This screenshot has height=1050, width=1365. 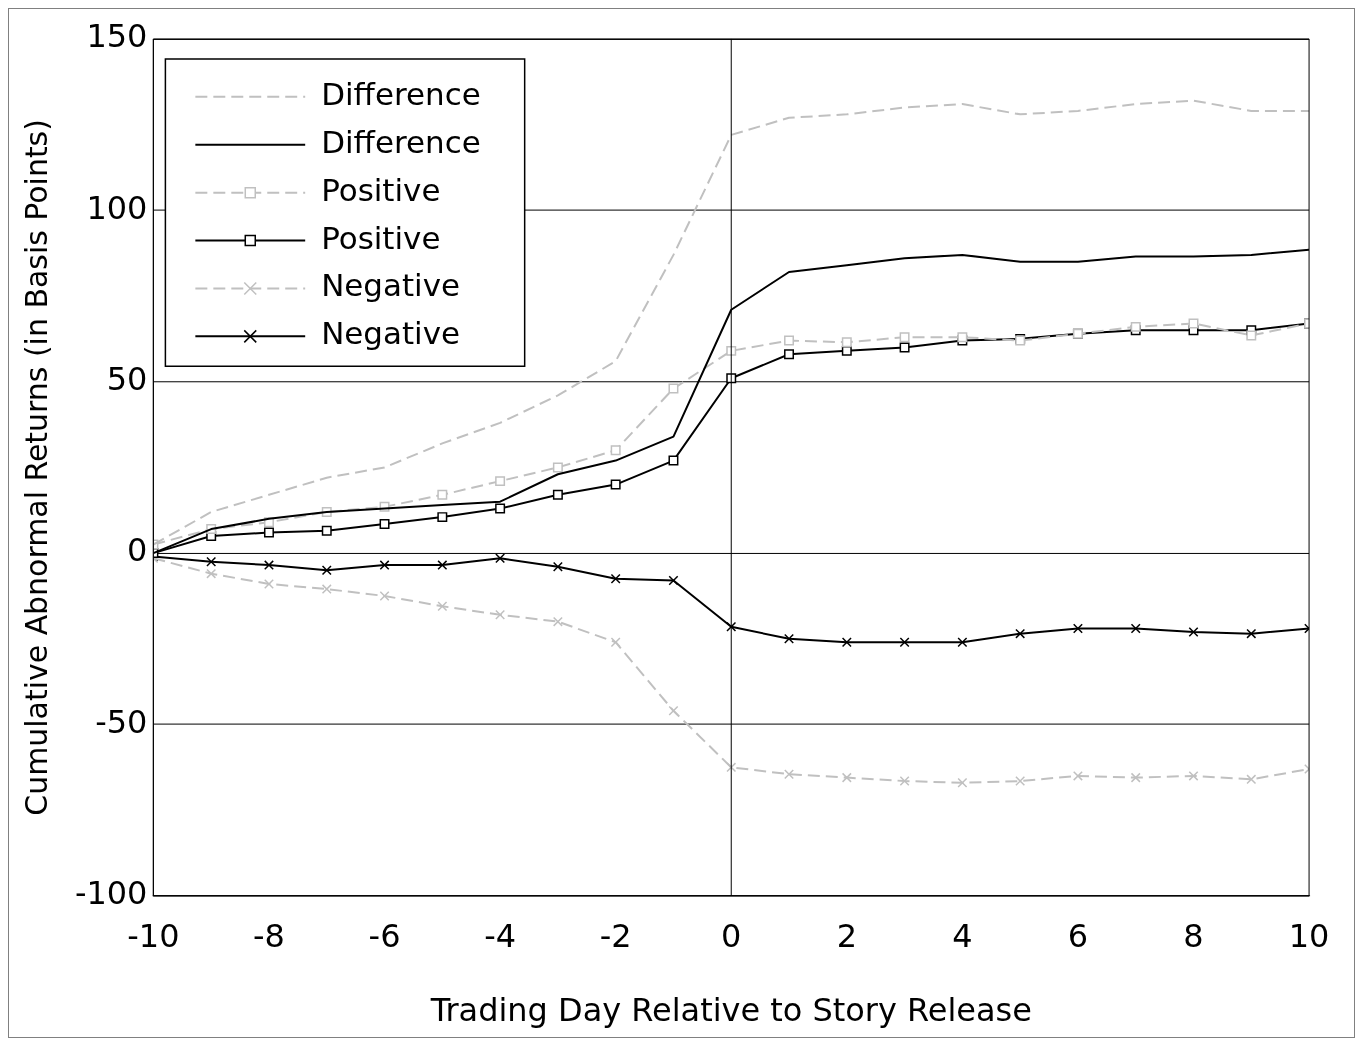 What do you see at coordinates (117, 36) in the screenshot?
I see `y-tick-label: 150` at bounding box center [117, 36].